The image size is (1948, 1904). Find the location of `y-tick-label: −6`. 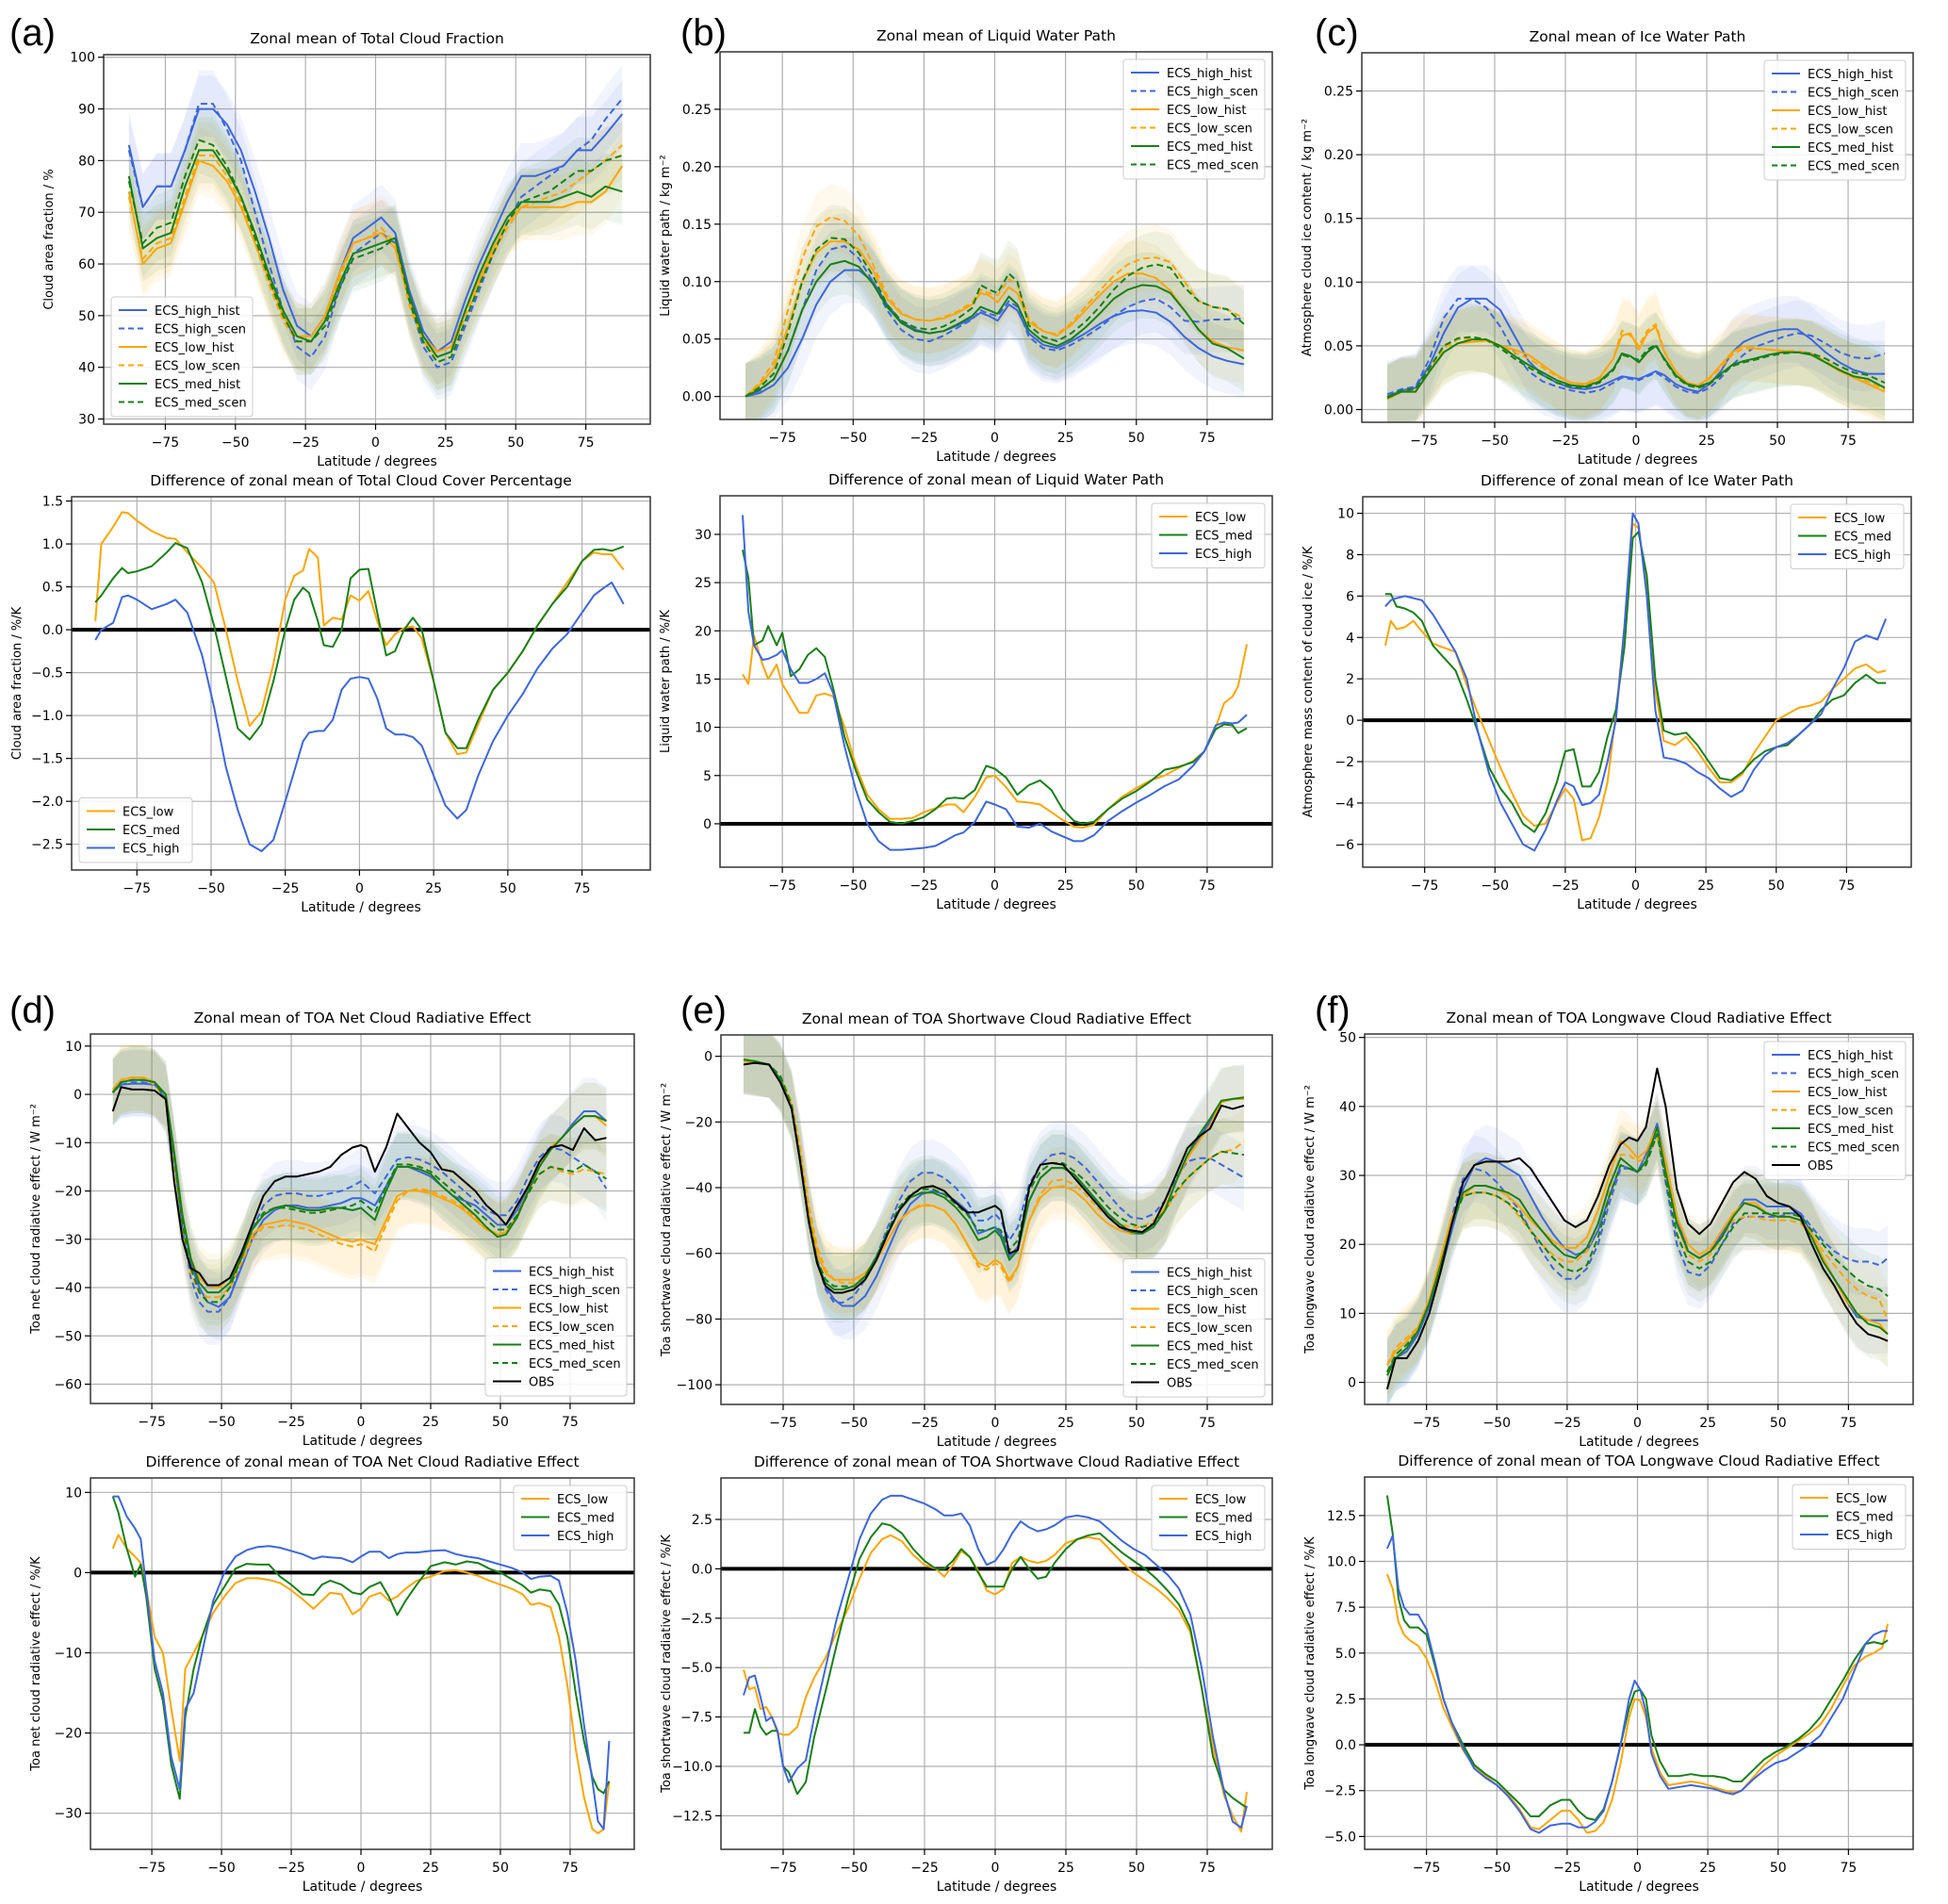

y-tick-label: −6 is located at coordinates (1344, 845).